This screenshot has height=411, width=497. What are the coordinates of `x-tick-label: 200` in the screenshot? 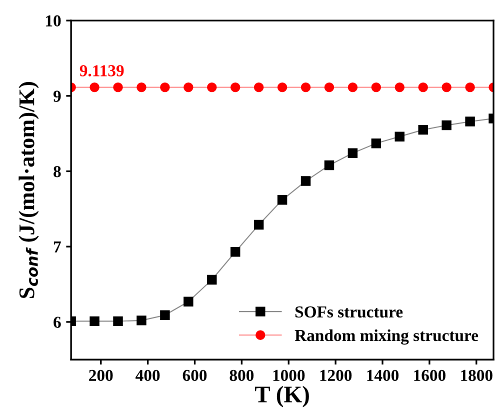 It's located at (101, 376).